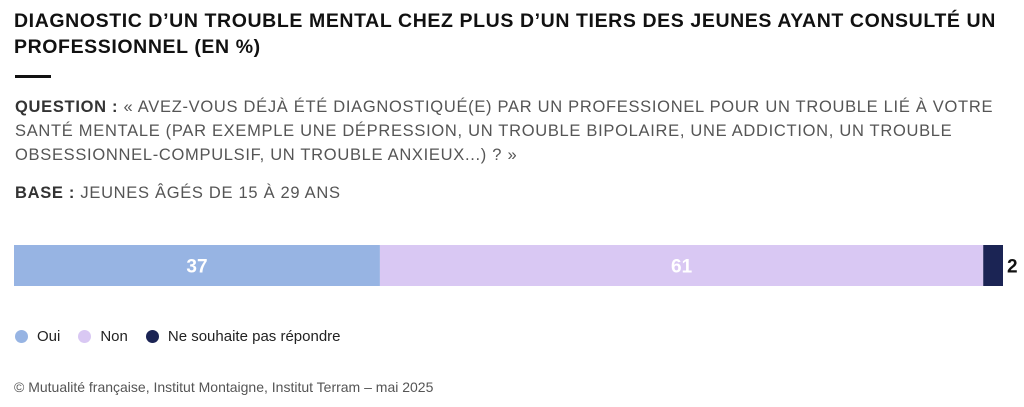 This screenshot has width=1024, height=407. What do you see at coordinates (254, 336) in the screenshot?
I see `legend-label-3: Ne souhaite pas répondre` at bounding box center [254, 336].